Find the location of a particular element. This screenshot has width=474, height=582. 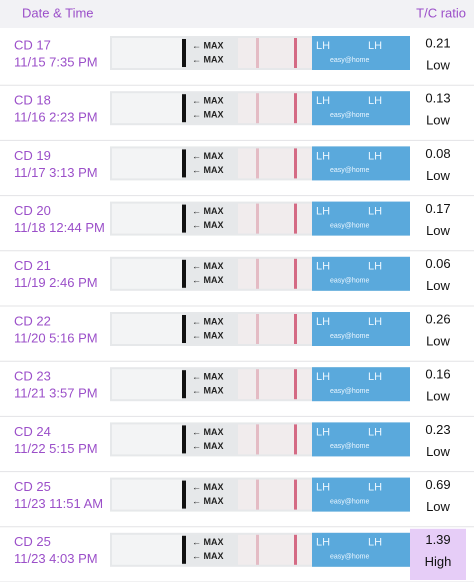

date-time: 11/23 11:51 AM is located at coordinates (58, 503).